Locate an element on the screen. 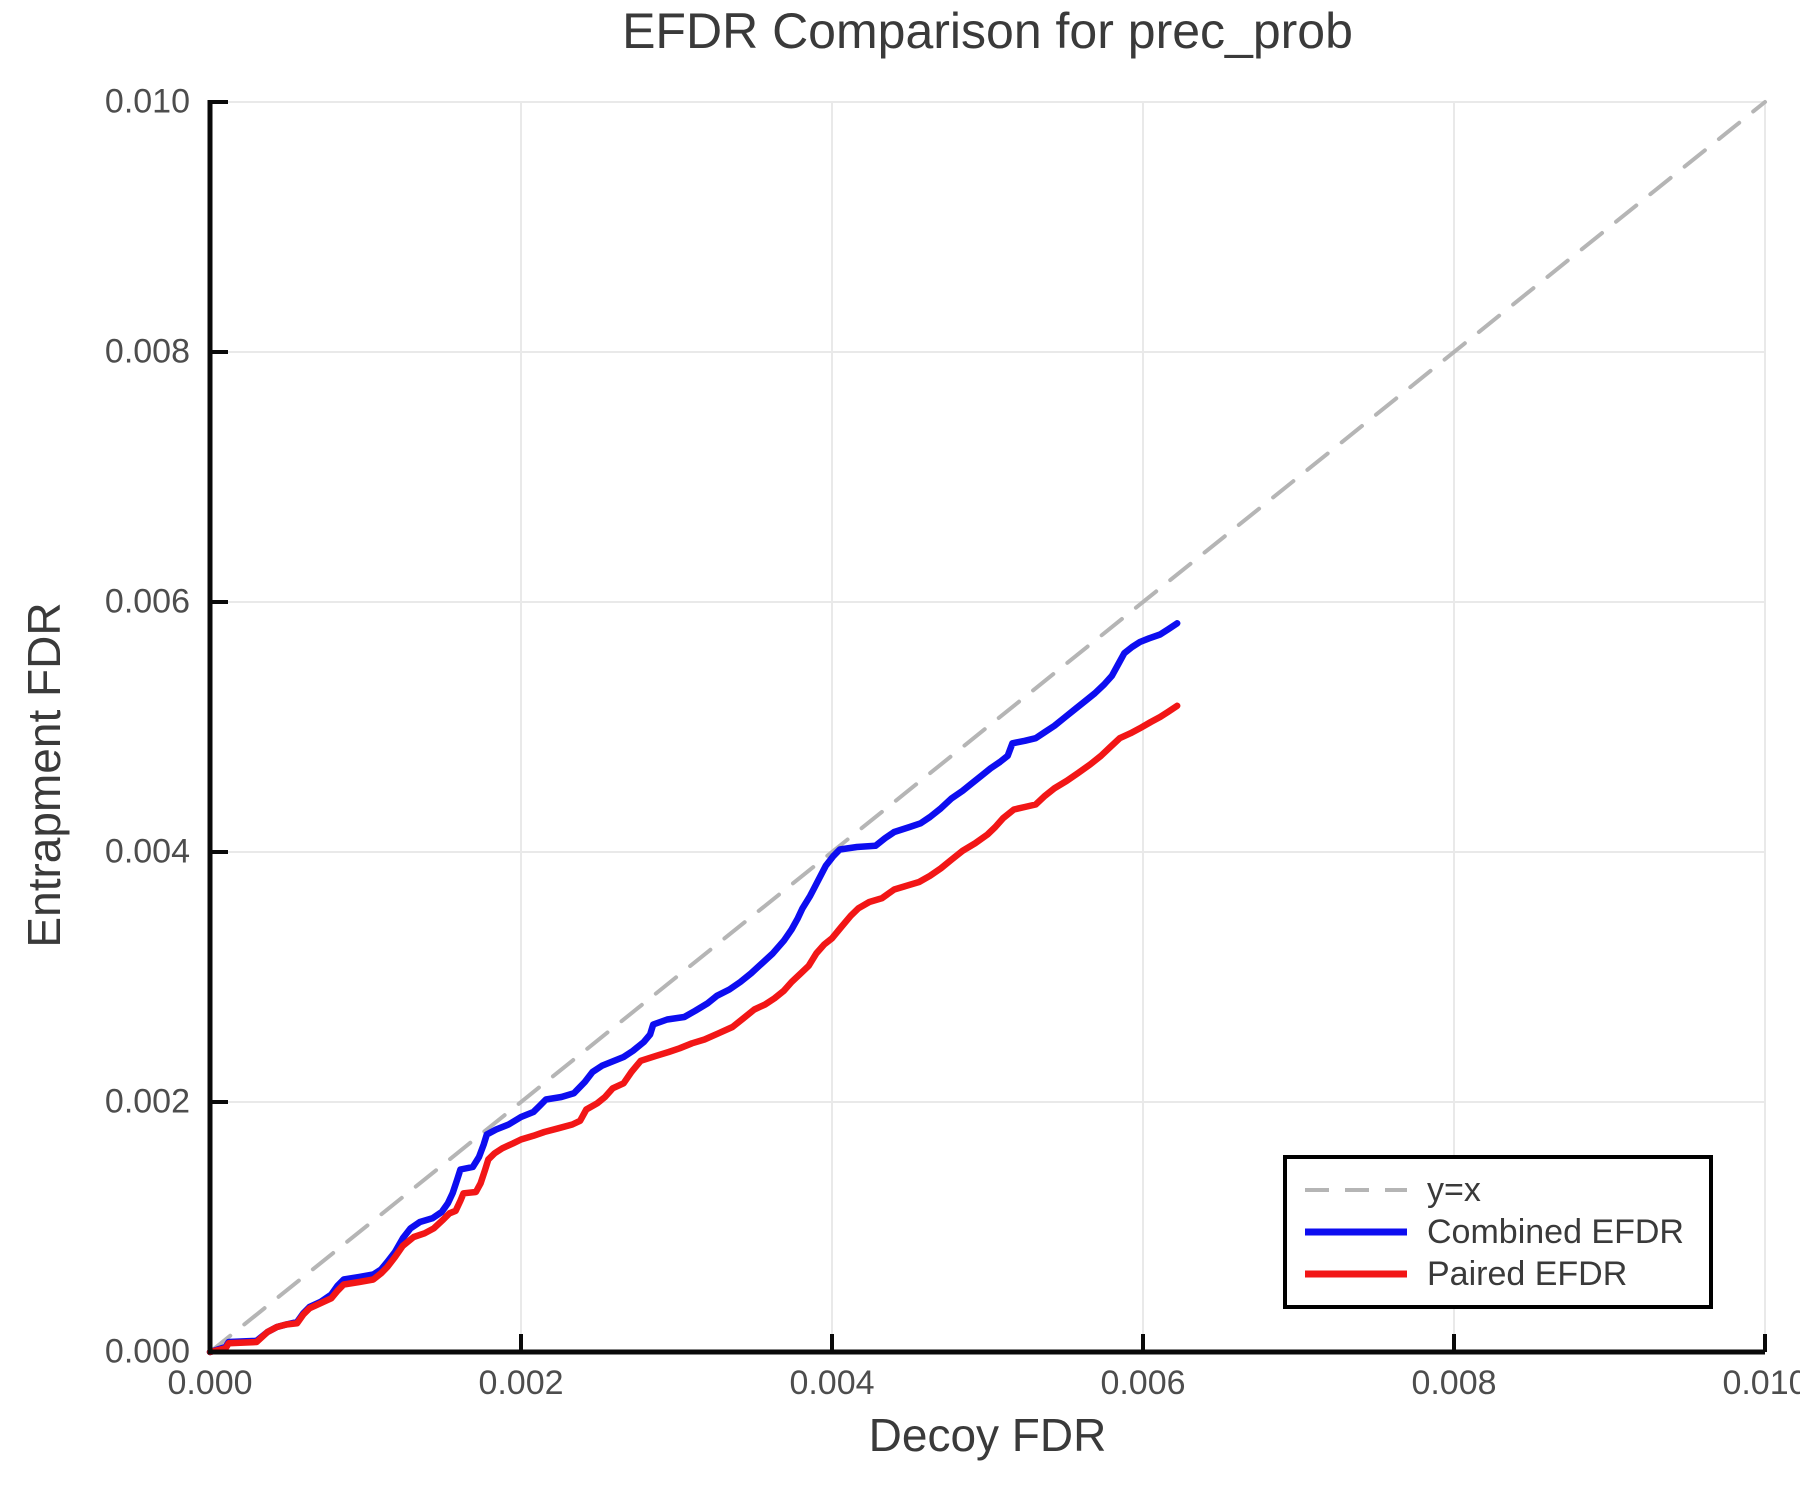 This screenshot has height=1500, width=1800. legend-label: Paired EFDR is located at coordinates (1527, 1273).